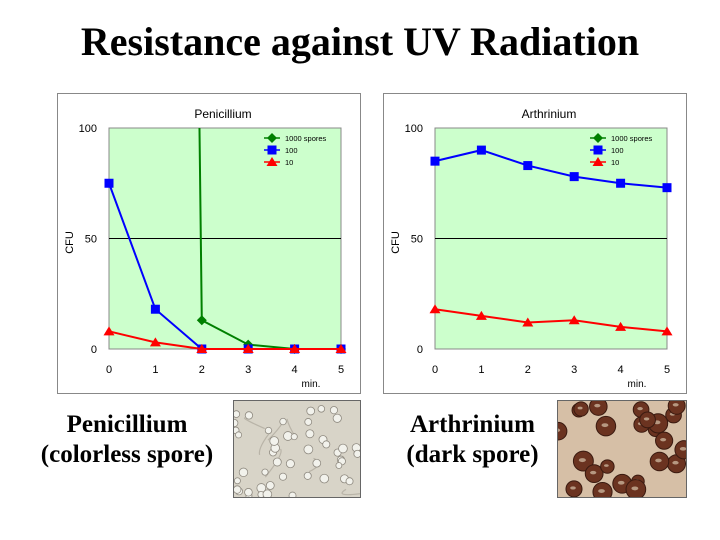 The width and height of the screenshot is (720, 540). What do you see at coordinates (435, 370) in the screenshot?
I see `x-tick-label: 0` at bounding box center [435, 370].